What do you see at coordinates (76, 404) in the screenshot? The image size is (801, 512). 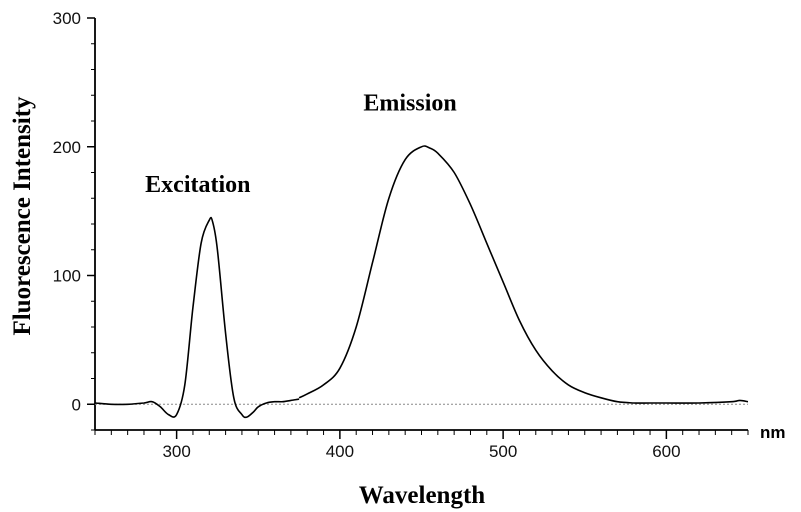 I see `y-tick-label: 0` at bounding box center [76, 404].